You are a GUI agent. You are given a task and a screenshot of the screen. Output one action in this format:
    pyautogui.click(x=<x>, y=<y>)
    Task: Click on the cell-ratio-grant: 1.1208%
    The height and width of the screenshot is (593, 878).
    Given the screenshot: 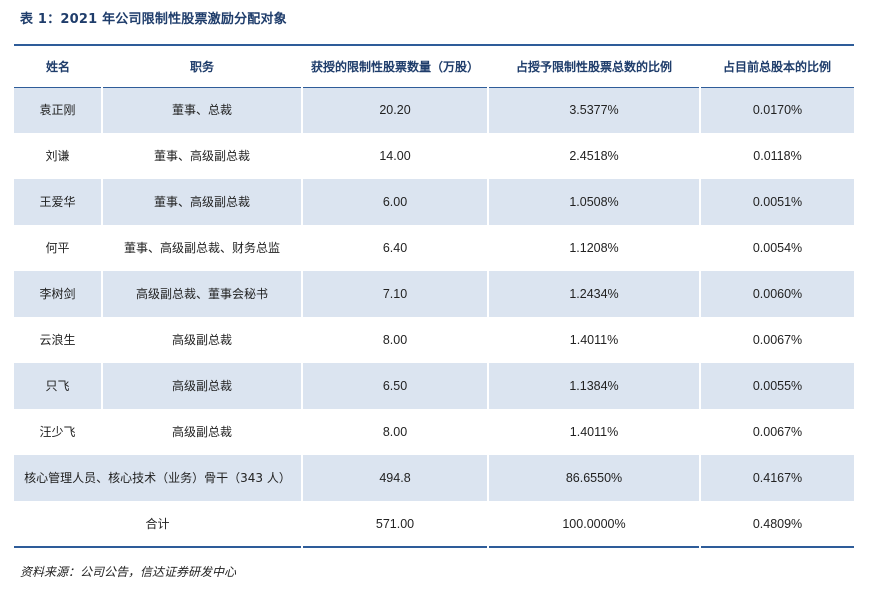 What is the action you would take?
    pyautogui.click(x=593, y=248)
    